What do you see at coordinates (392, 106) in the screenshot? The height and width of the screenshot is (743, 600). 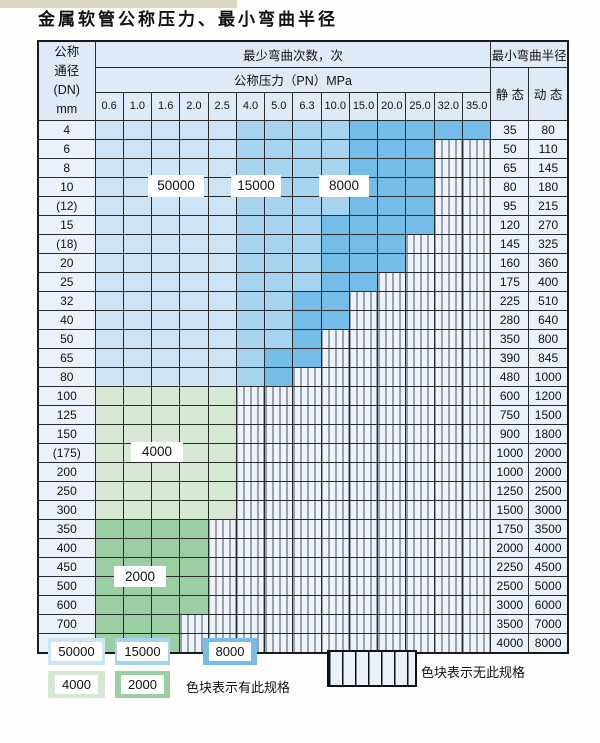 I see `pressure-tick: 20.0` at bounding box center [392, 106].